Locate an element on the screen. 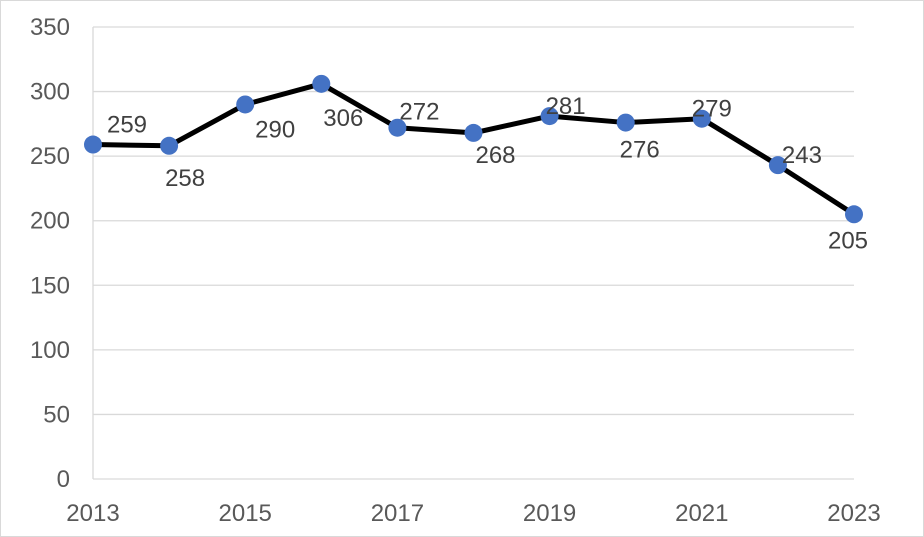  y-tick-label-50: 50 is located at coordinates (56, 414).